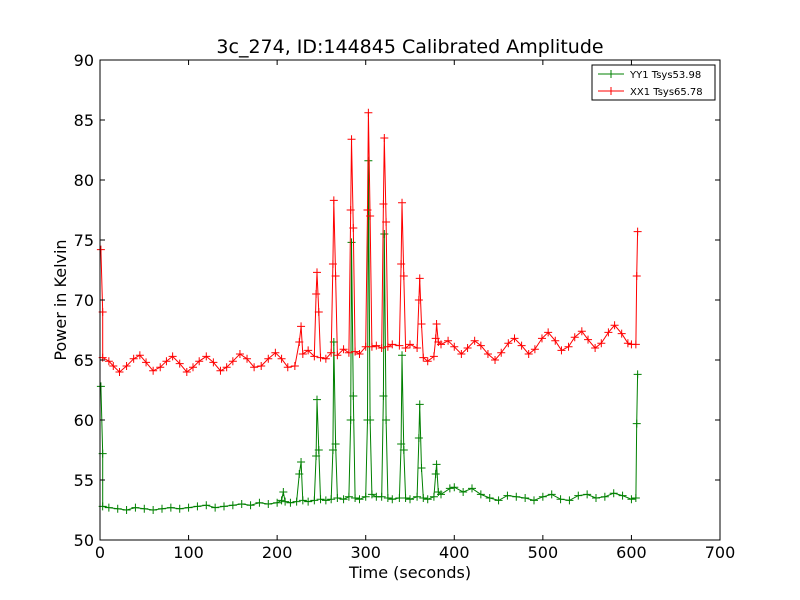 Image resolution: width=800 pixels, height=600 pixels. What do you see at coordinates (543, 552) in the screenshot?
I see `x-tick-label: 500` at bounding box center [543, 552].